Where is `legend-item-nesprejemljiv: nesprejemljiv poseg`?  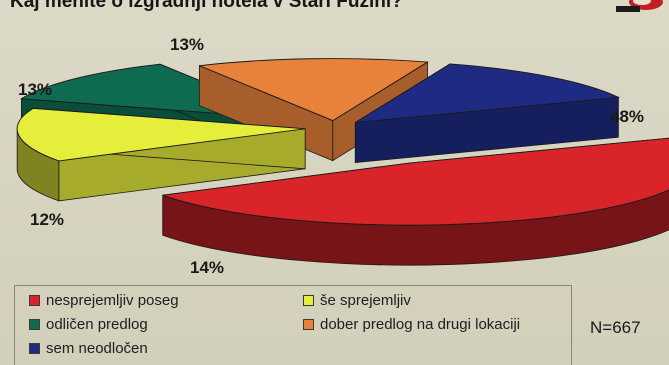 legend-item-nesprejemljiv: nesprejemljiv poseg is located at coordinates (104, 300).